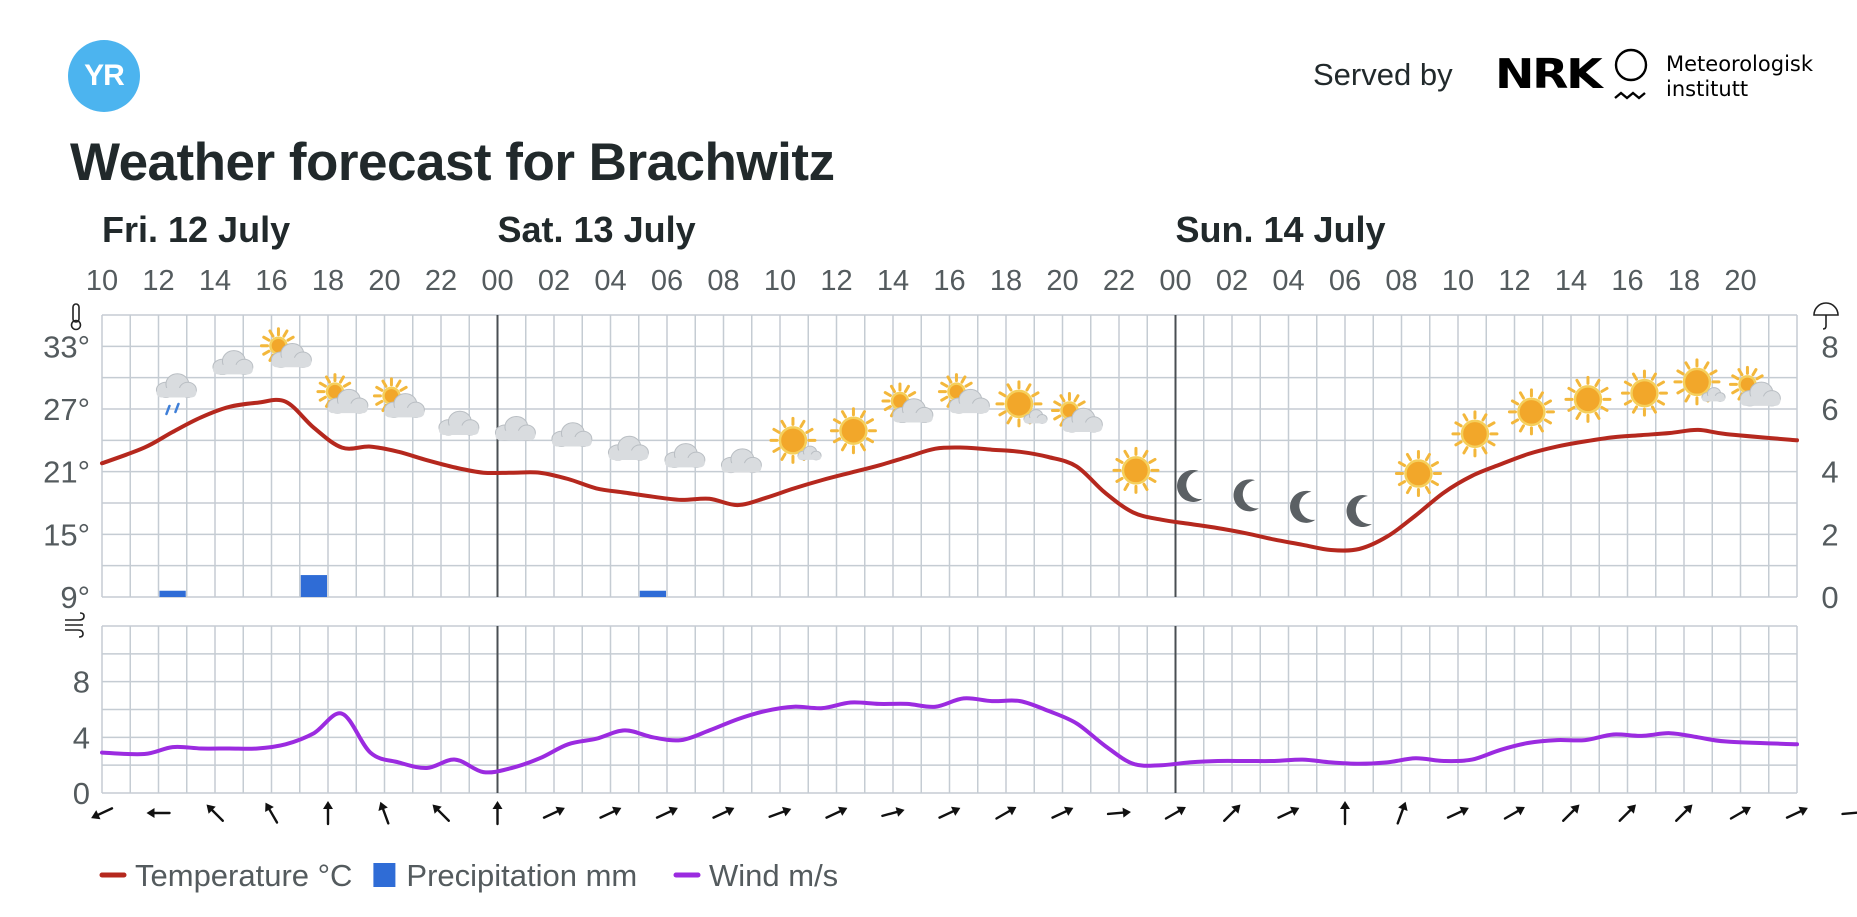 The height and width of the screenshot is (917, 1857). I want to click on legend-label: Precipitation mm, so click(521, 875).